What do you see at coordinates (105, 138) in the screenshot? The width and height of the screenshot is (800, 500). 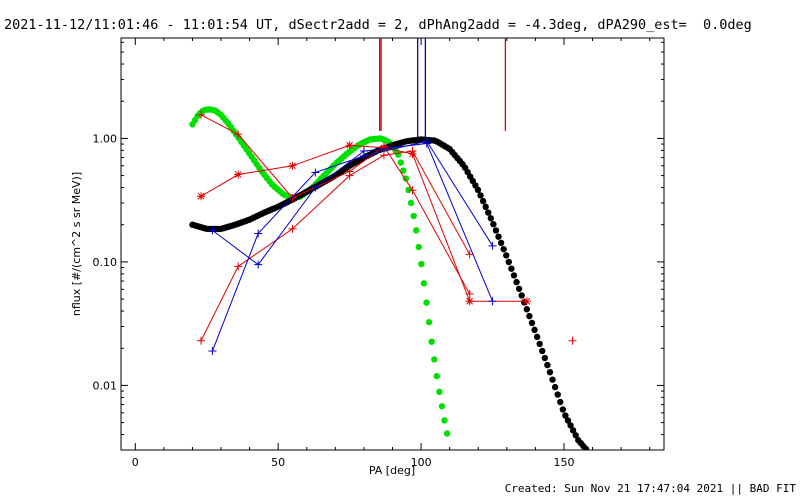 I see `y-tick-label: 1.00` at bounding box center [105, 138].